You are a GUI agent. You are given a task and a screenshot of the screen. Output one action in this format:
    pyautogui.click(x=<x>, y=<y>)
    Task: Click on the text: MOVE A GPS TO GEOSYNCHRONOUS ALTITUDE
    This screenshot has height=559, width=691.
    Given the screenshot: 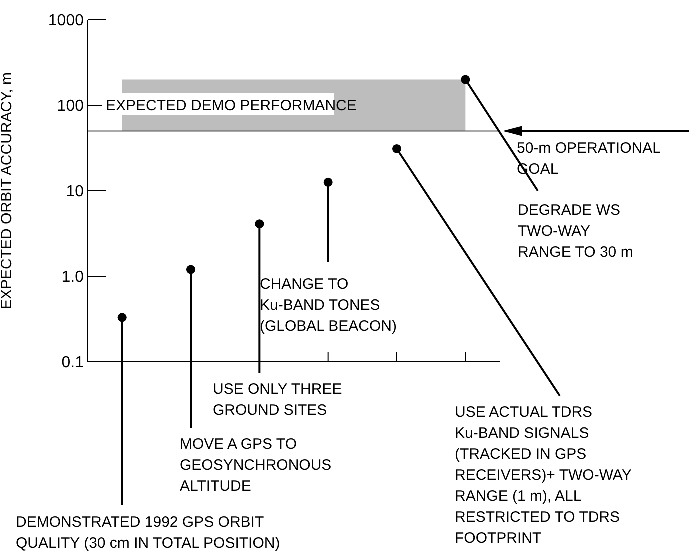 What is the action you would take?
    pyautogui.click(x=256, y=465)
    